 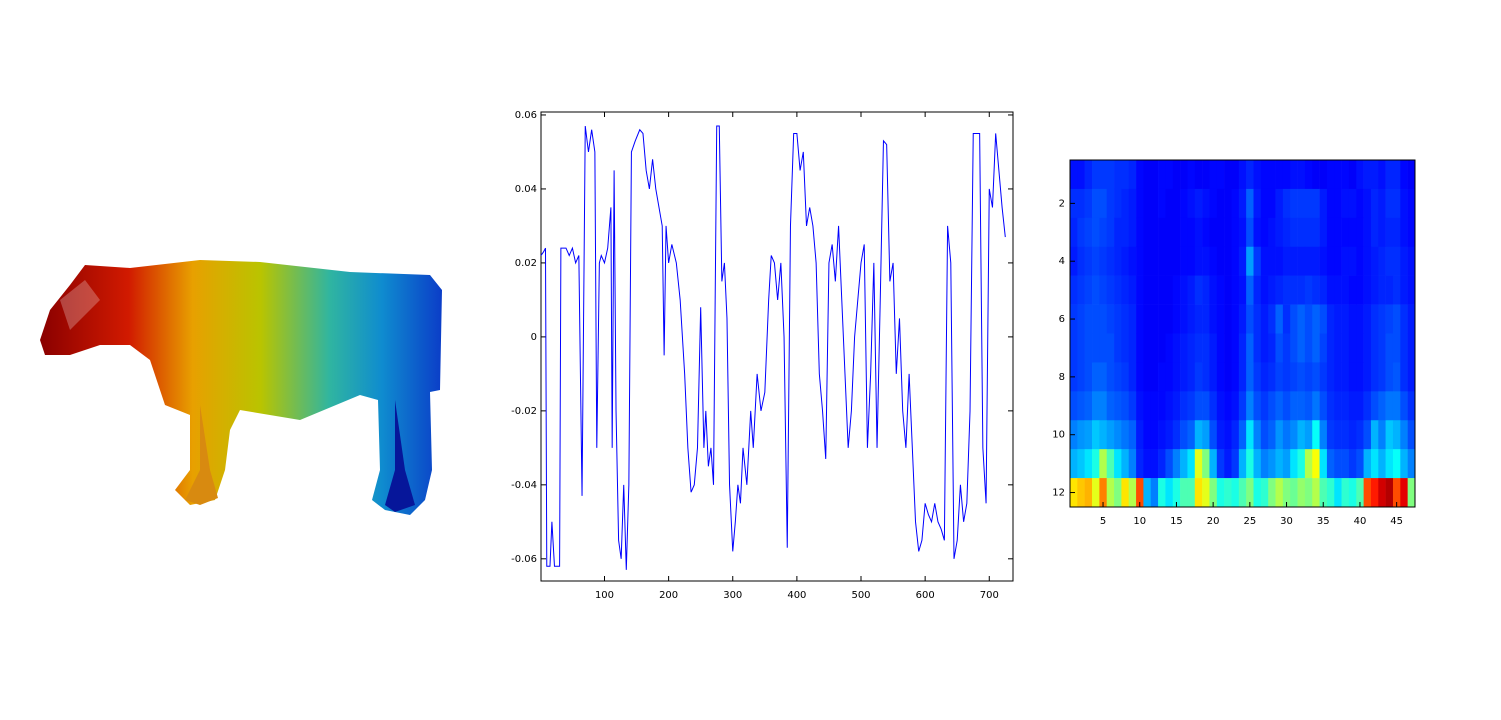 I want to click on x-tick-label: 10, so click(x=1139, y=521).